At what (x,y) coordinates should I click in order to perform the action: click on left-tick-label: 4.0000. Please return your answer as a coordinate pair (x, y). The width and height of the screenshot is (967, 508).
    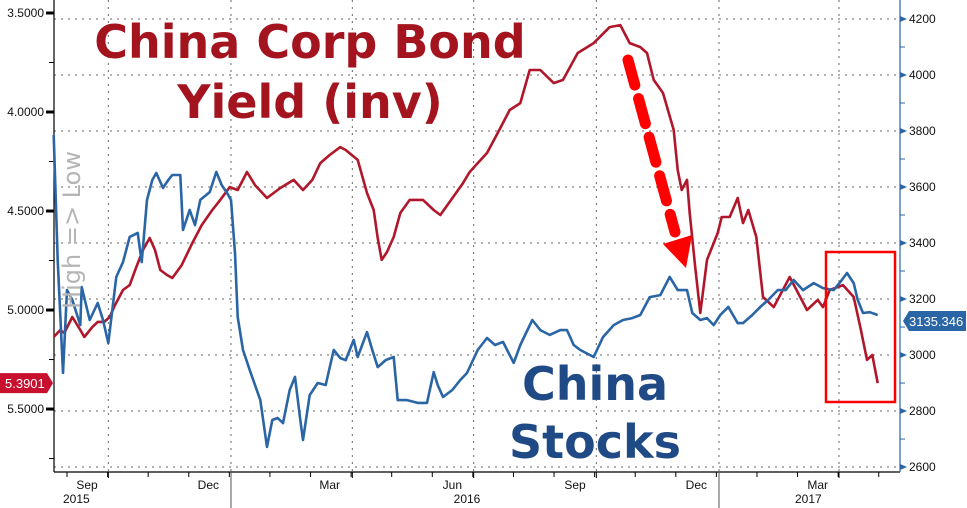
    Looking at the image, I should click on (25, 112).